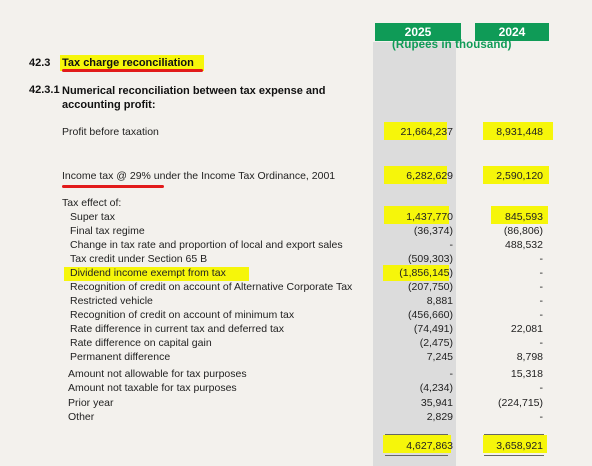 The image size is (592, 466). What do you see at coordinates (128, 63) in the screenshot?
I see `section-title: Tax charge reconciliation` at bounding box center [128, 63].